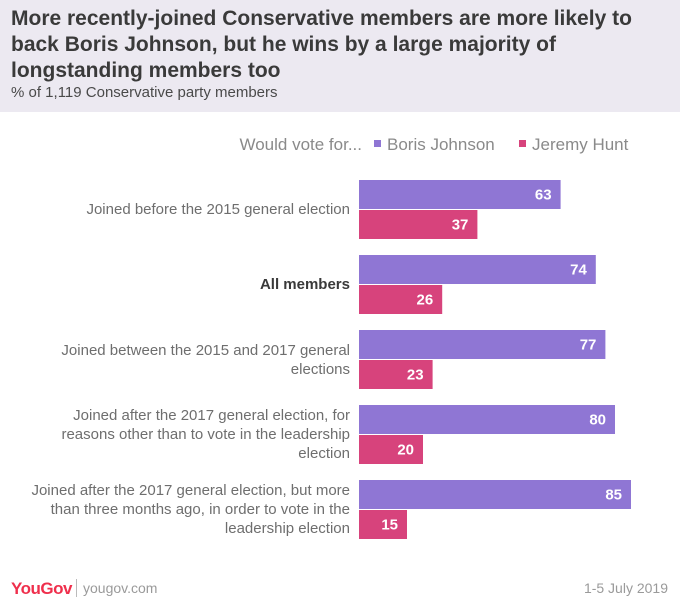 Image resolution: width=680 pixels, height=610 pixels. What do you see at coordinates (405, 450) in the screenshot?
I see `data-label-hunt-3: 20` at bounding box center [405, 450].